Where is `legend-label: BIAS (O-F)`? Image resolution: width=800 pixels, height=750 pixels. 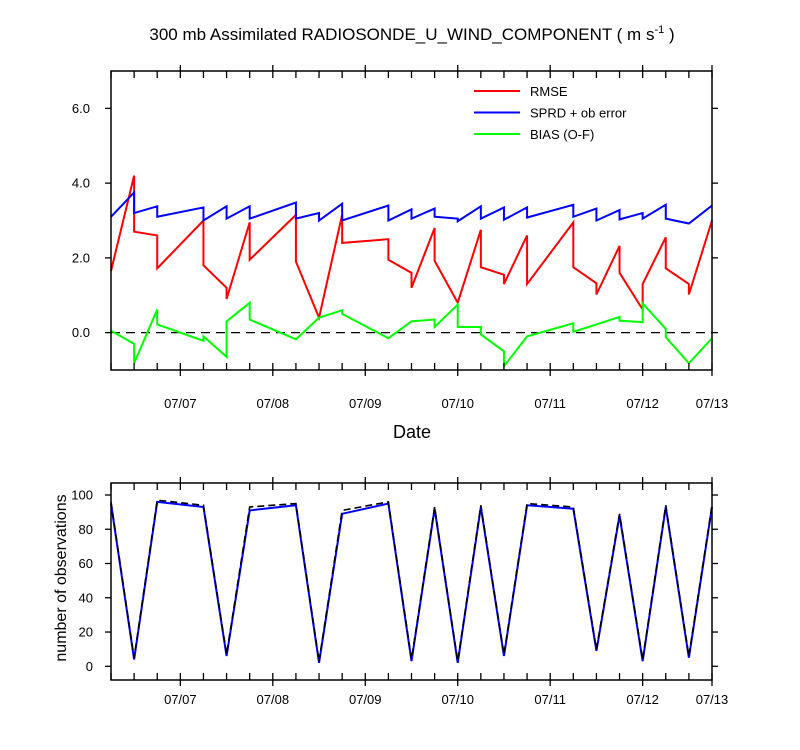
legend-label: BIAS (O-F) is located at coordinates (562, 134).